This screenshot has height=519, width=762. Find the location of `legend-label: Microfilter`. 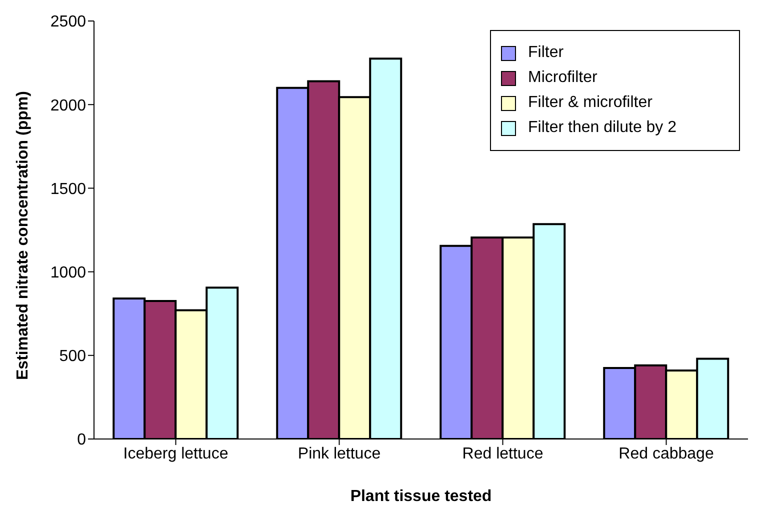

legend-label: Microfilter is located at coordinates (563, 78).